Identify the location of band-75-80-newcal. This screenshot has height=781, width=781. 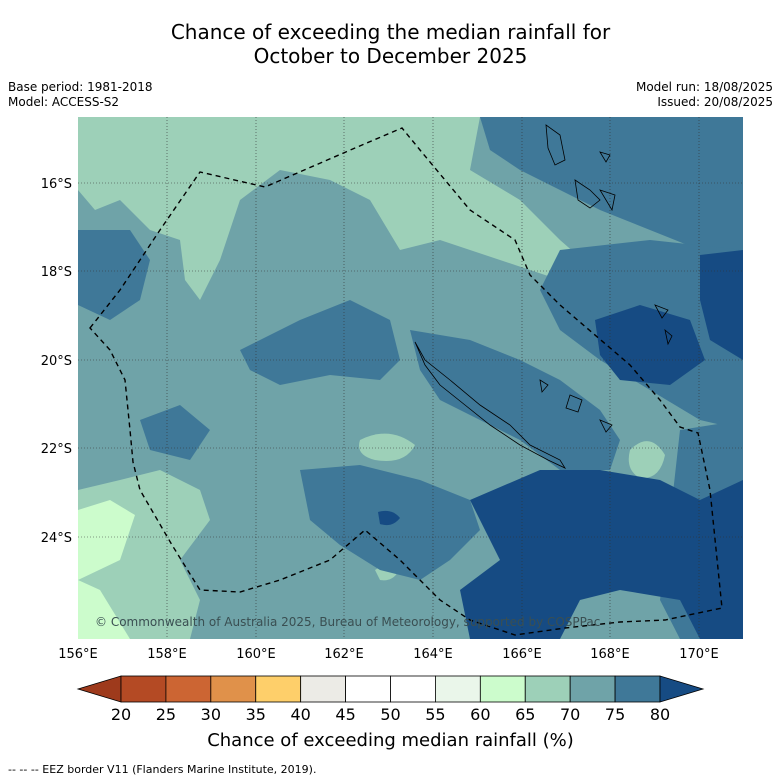
(515, 400).